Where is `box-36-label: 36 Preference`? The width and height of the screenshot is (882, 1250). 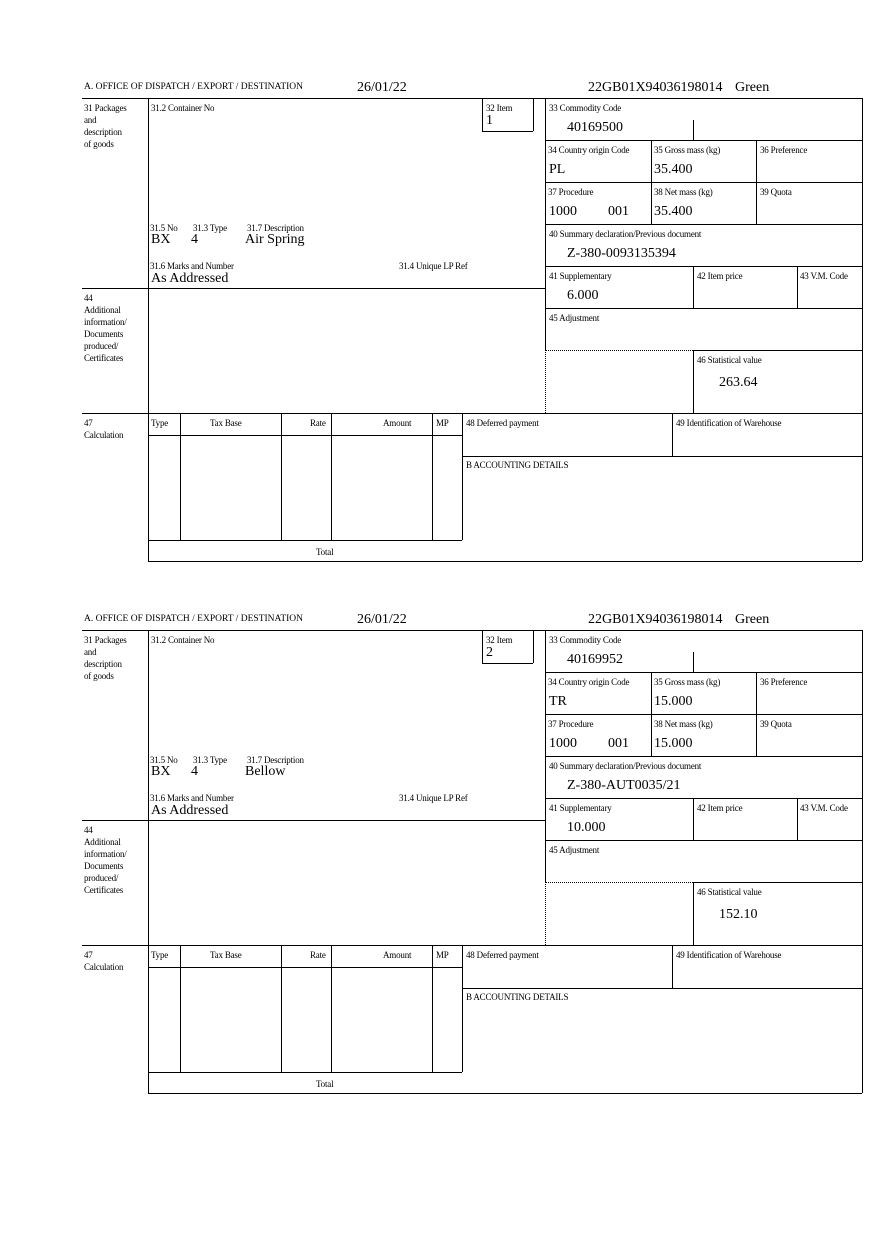 box-36-label: 36 Preference is located at coordinates (784, 150).